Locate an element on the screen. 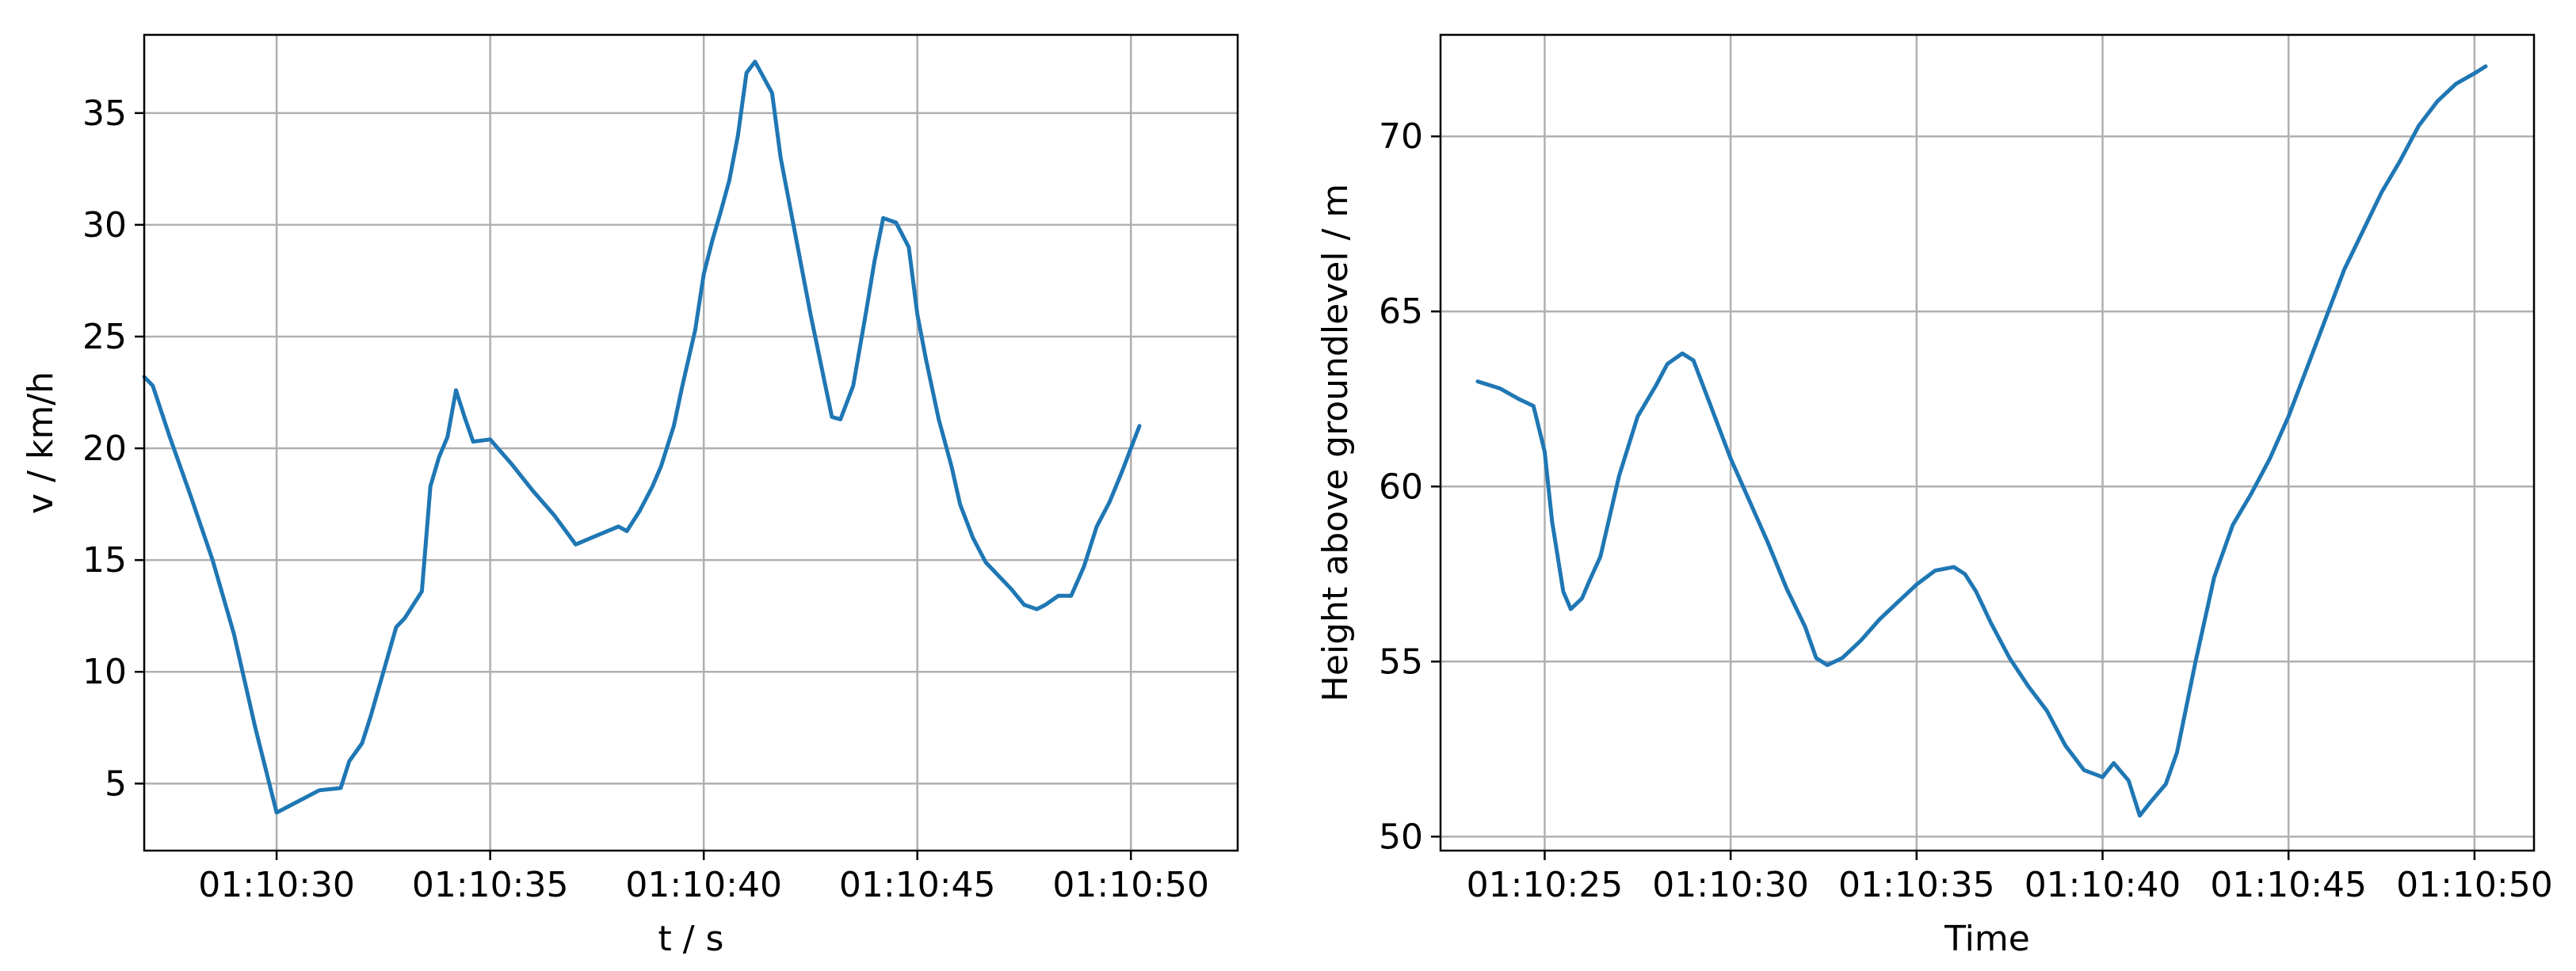  y-tick-label: 25 is located at coordinates (104, 337).